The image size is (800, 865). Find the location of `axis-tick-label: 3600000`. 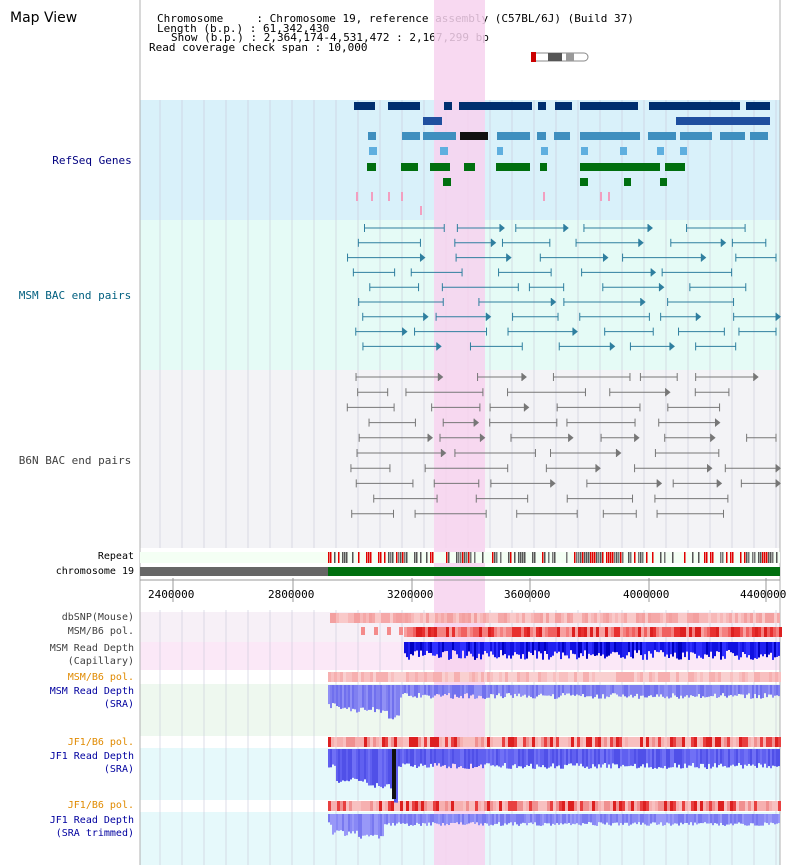

axis-tick-label: 3600000 is located at coordinates (527, 594).